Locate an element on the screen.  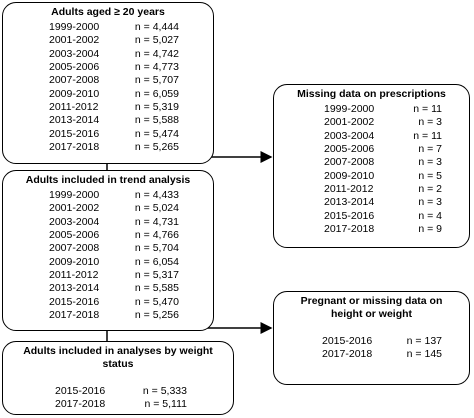
box-title: Adults included in trend analysis is located at coordinates (108, 180).